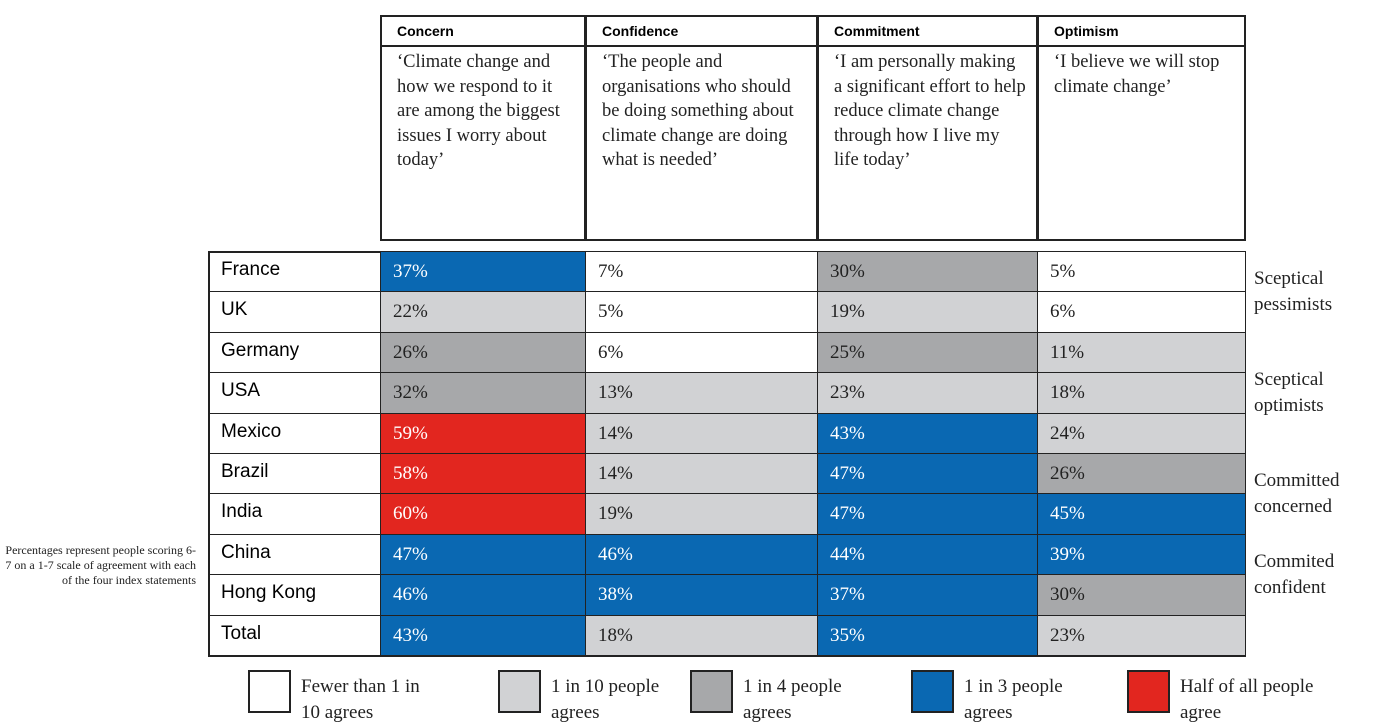 This screenshot has width=1376, height=727. Describe the element at coordinates (294, 474) in the screenshot. I see `country-label: Brazil` at that location.